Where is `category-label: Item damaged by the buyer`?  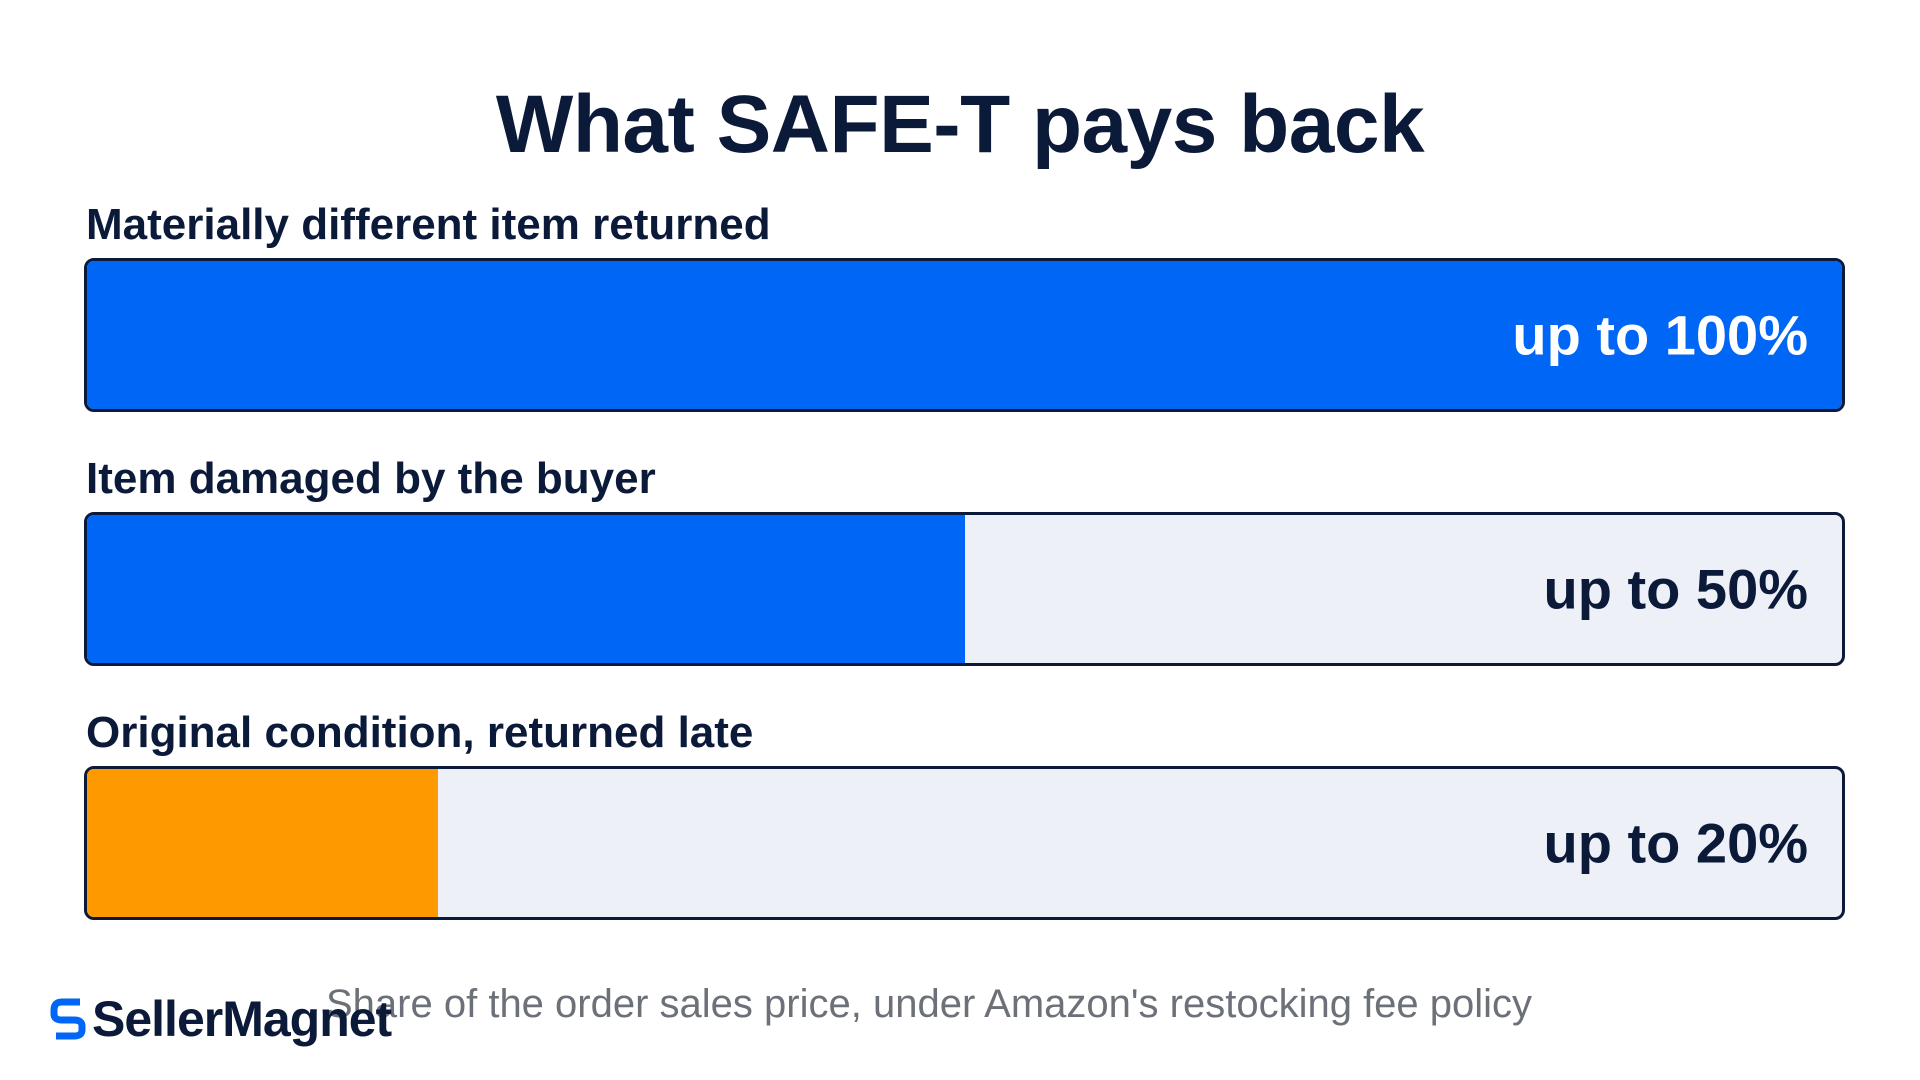 category-label: Item damaged by the buyer is located at coordinates (371, 478).